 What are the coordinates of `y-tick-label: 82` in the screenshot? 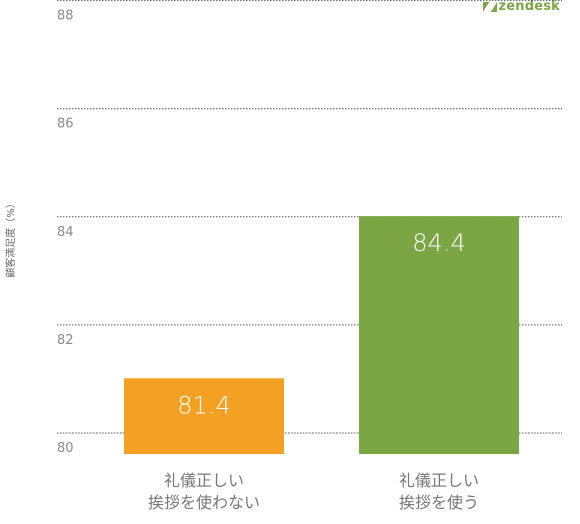 It's located at (65, 340).